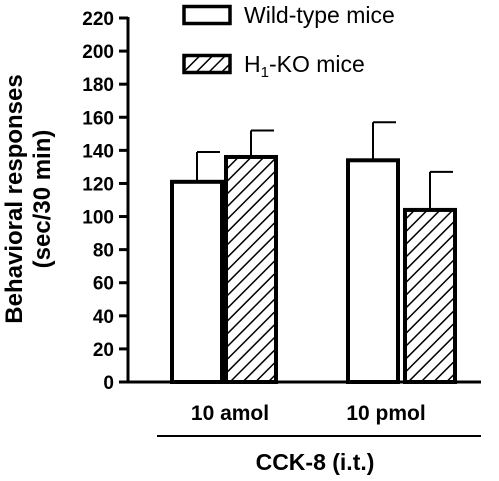 The height and width of the screenshot is (481, 499). What do you see at coordinates (98, 19) in the screenshot?
I see `y-tick-label-220: 220` at bounding box center [98, 19].